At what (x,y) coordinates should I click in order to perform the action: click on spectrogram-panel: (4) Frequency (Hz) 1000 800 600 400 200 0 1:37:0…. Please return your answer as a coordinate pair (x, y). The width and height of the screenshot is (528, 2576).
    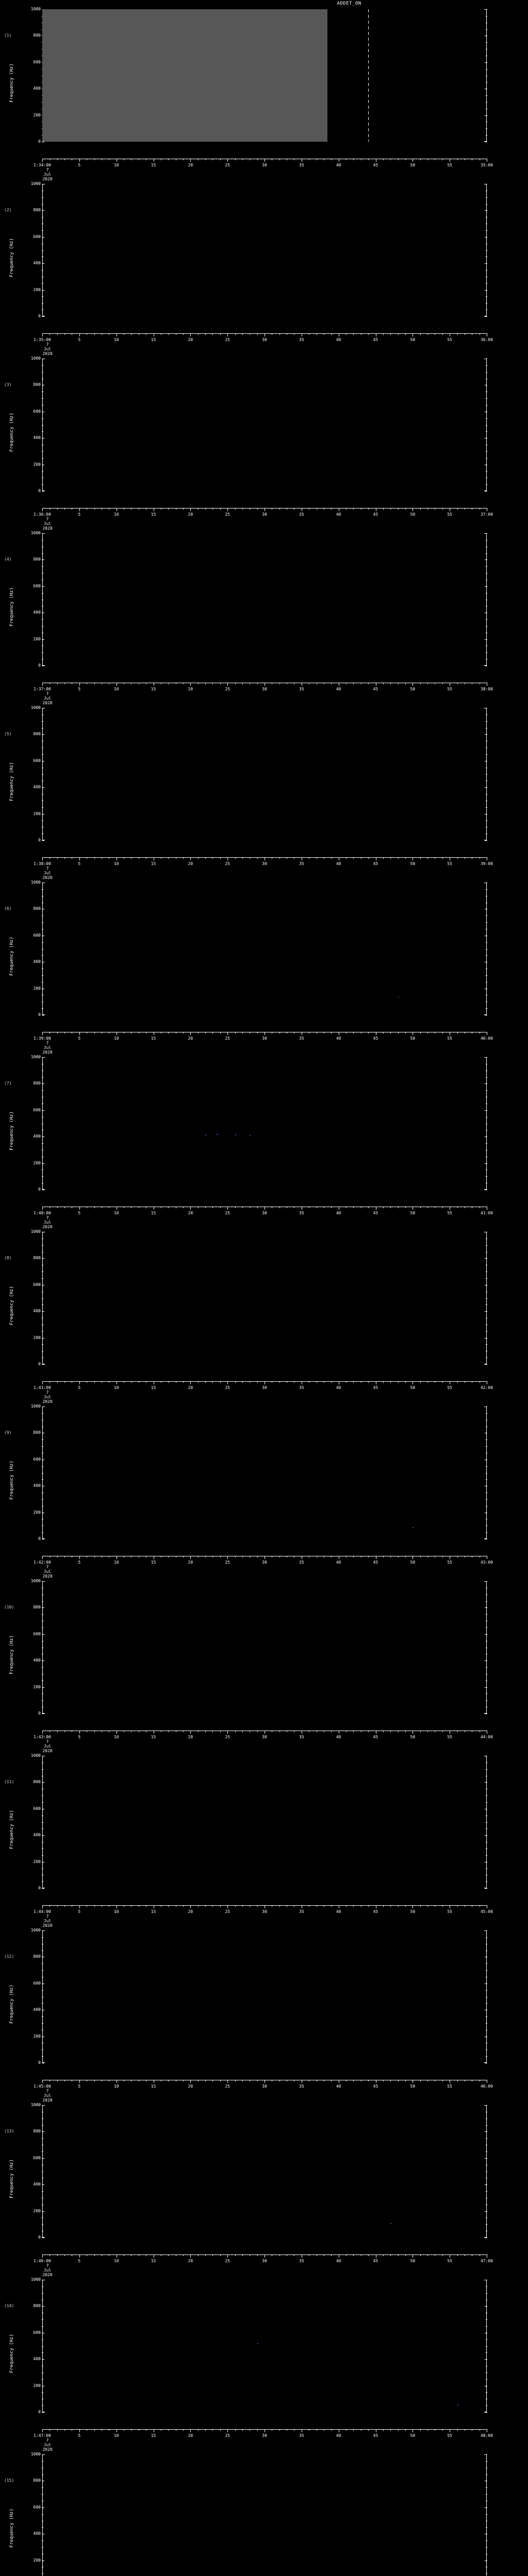
    Looking at the image, I should click on (264, 619).